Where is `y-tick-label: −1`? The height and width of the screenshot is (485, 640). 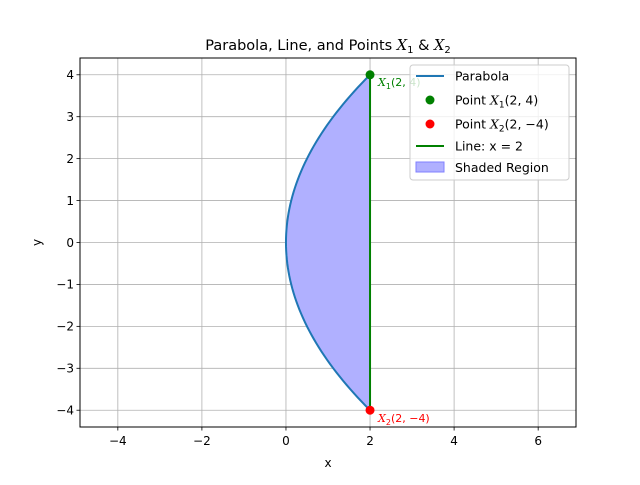
y-tick-label: −1 is located at coordinates (65, 285).